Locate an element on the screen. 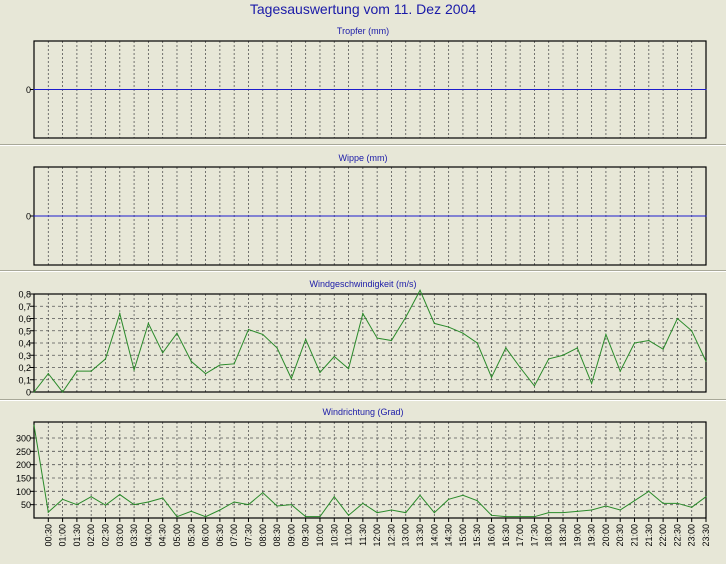  x-tick-label: 05:30 is located at coordinates (191, 535).